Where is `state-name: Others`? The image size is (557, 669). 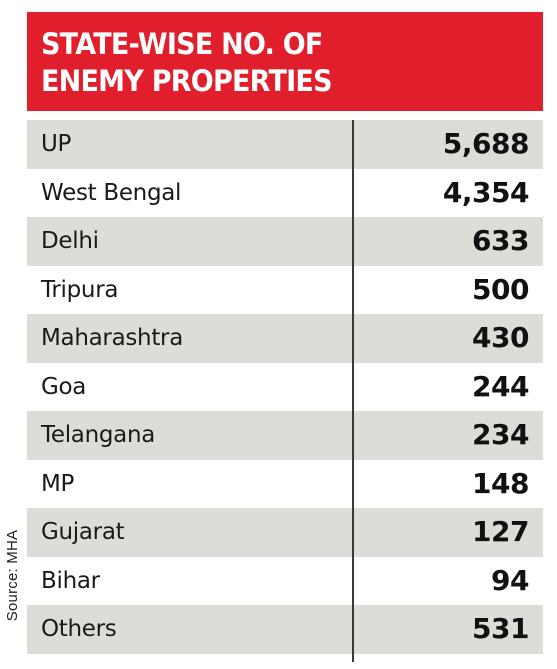
state-name: Others is located at coordinates (79, 629).